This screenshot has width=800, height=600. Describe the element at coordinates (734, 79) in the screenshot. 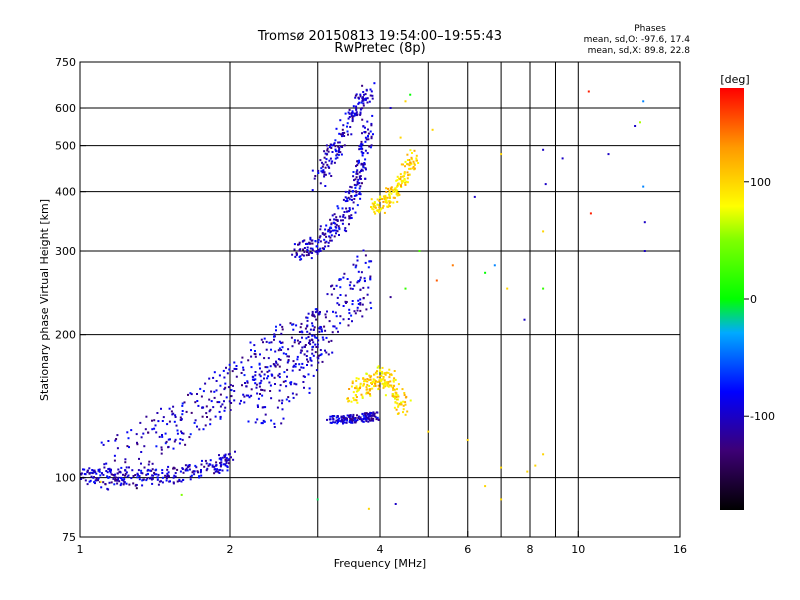

I see `colorbar-label: [deg]` at that location.